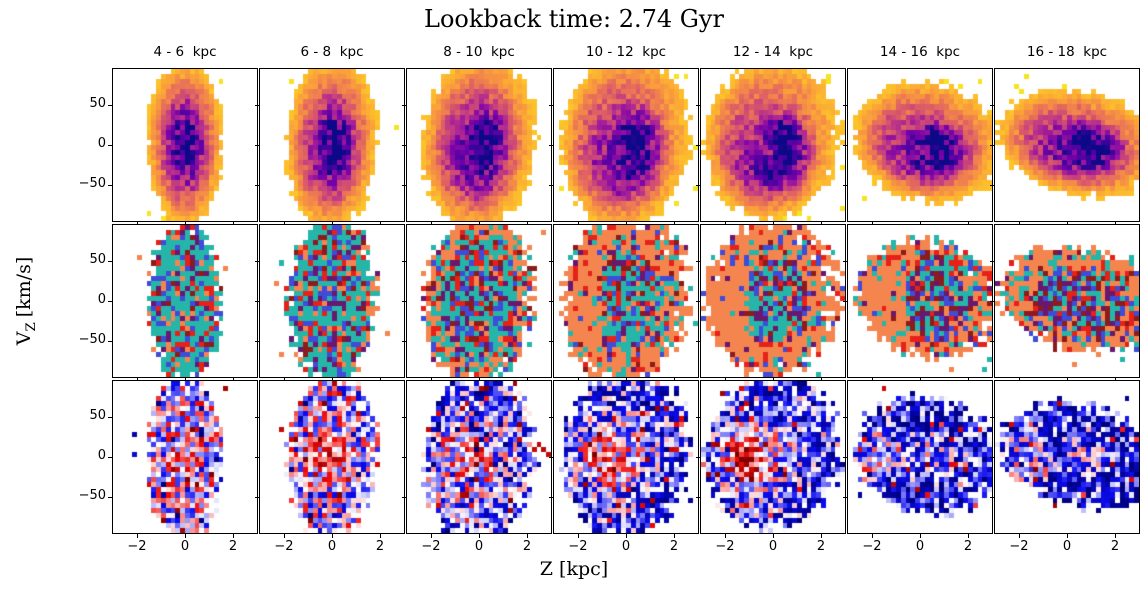  Describe the element at coordinates (574, 19) in the screenshot. I see `figure-title: Lookback time: 2.74 Gyr` at that location.